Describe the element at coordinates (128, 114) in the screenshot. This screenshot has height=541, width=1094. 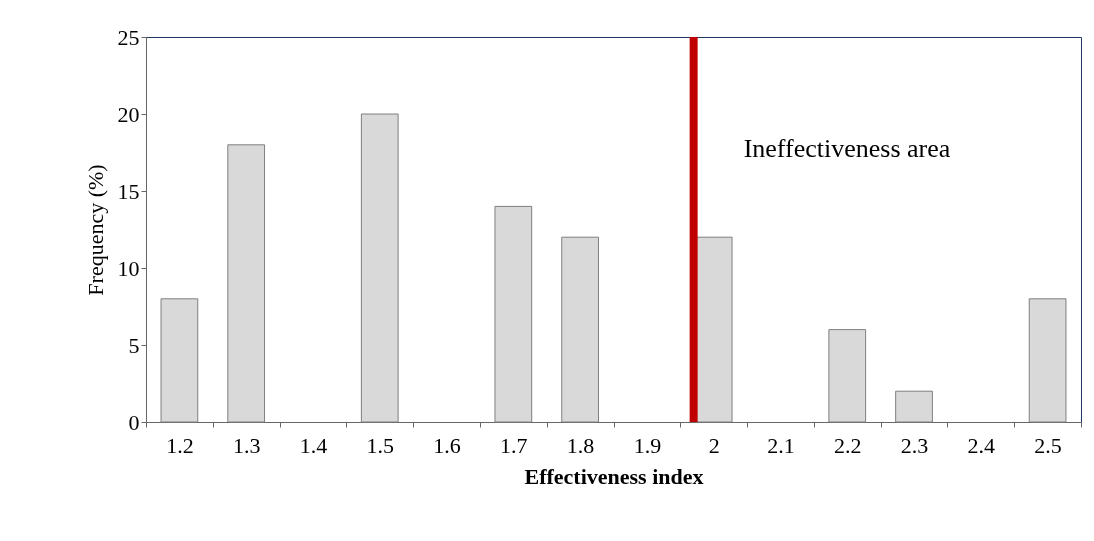
I see `y-tick-label: 20` at that location.